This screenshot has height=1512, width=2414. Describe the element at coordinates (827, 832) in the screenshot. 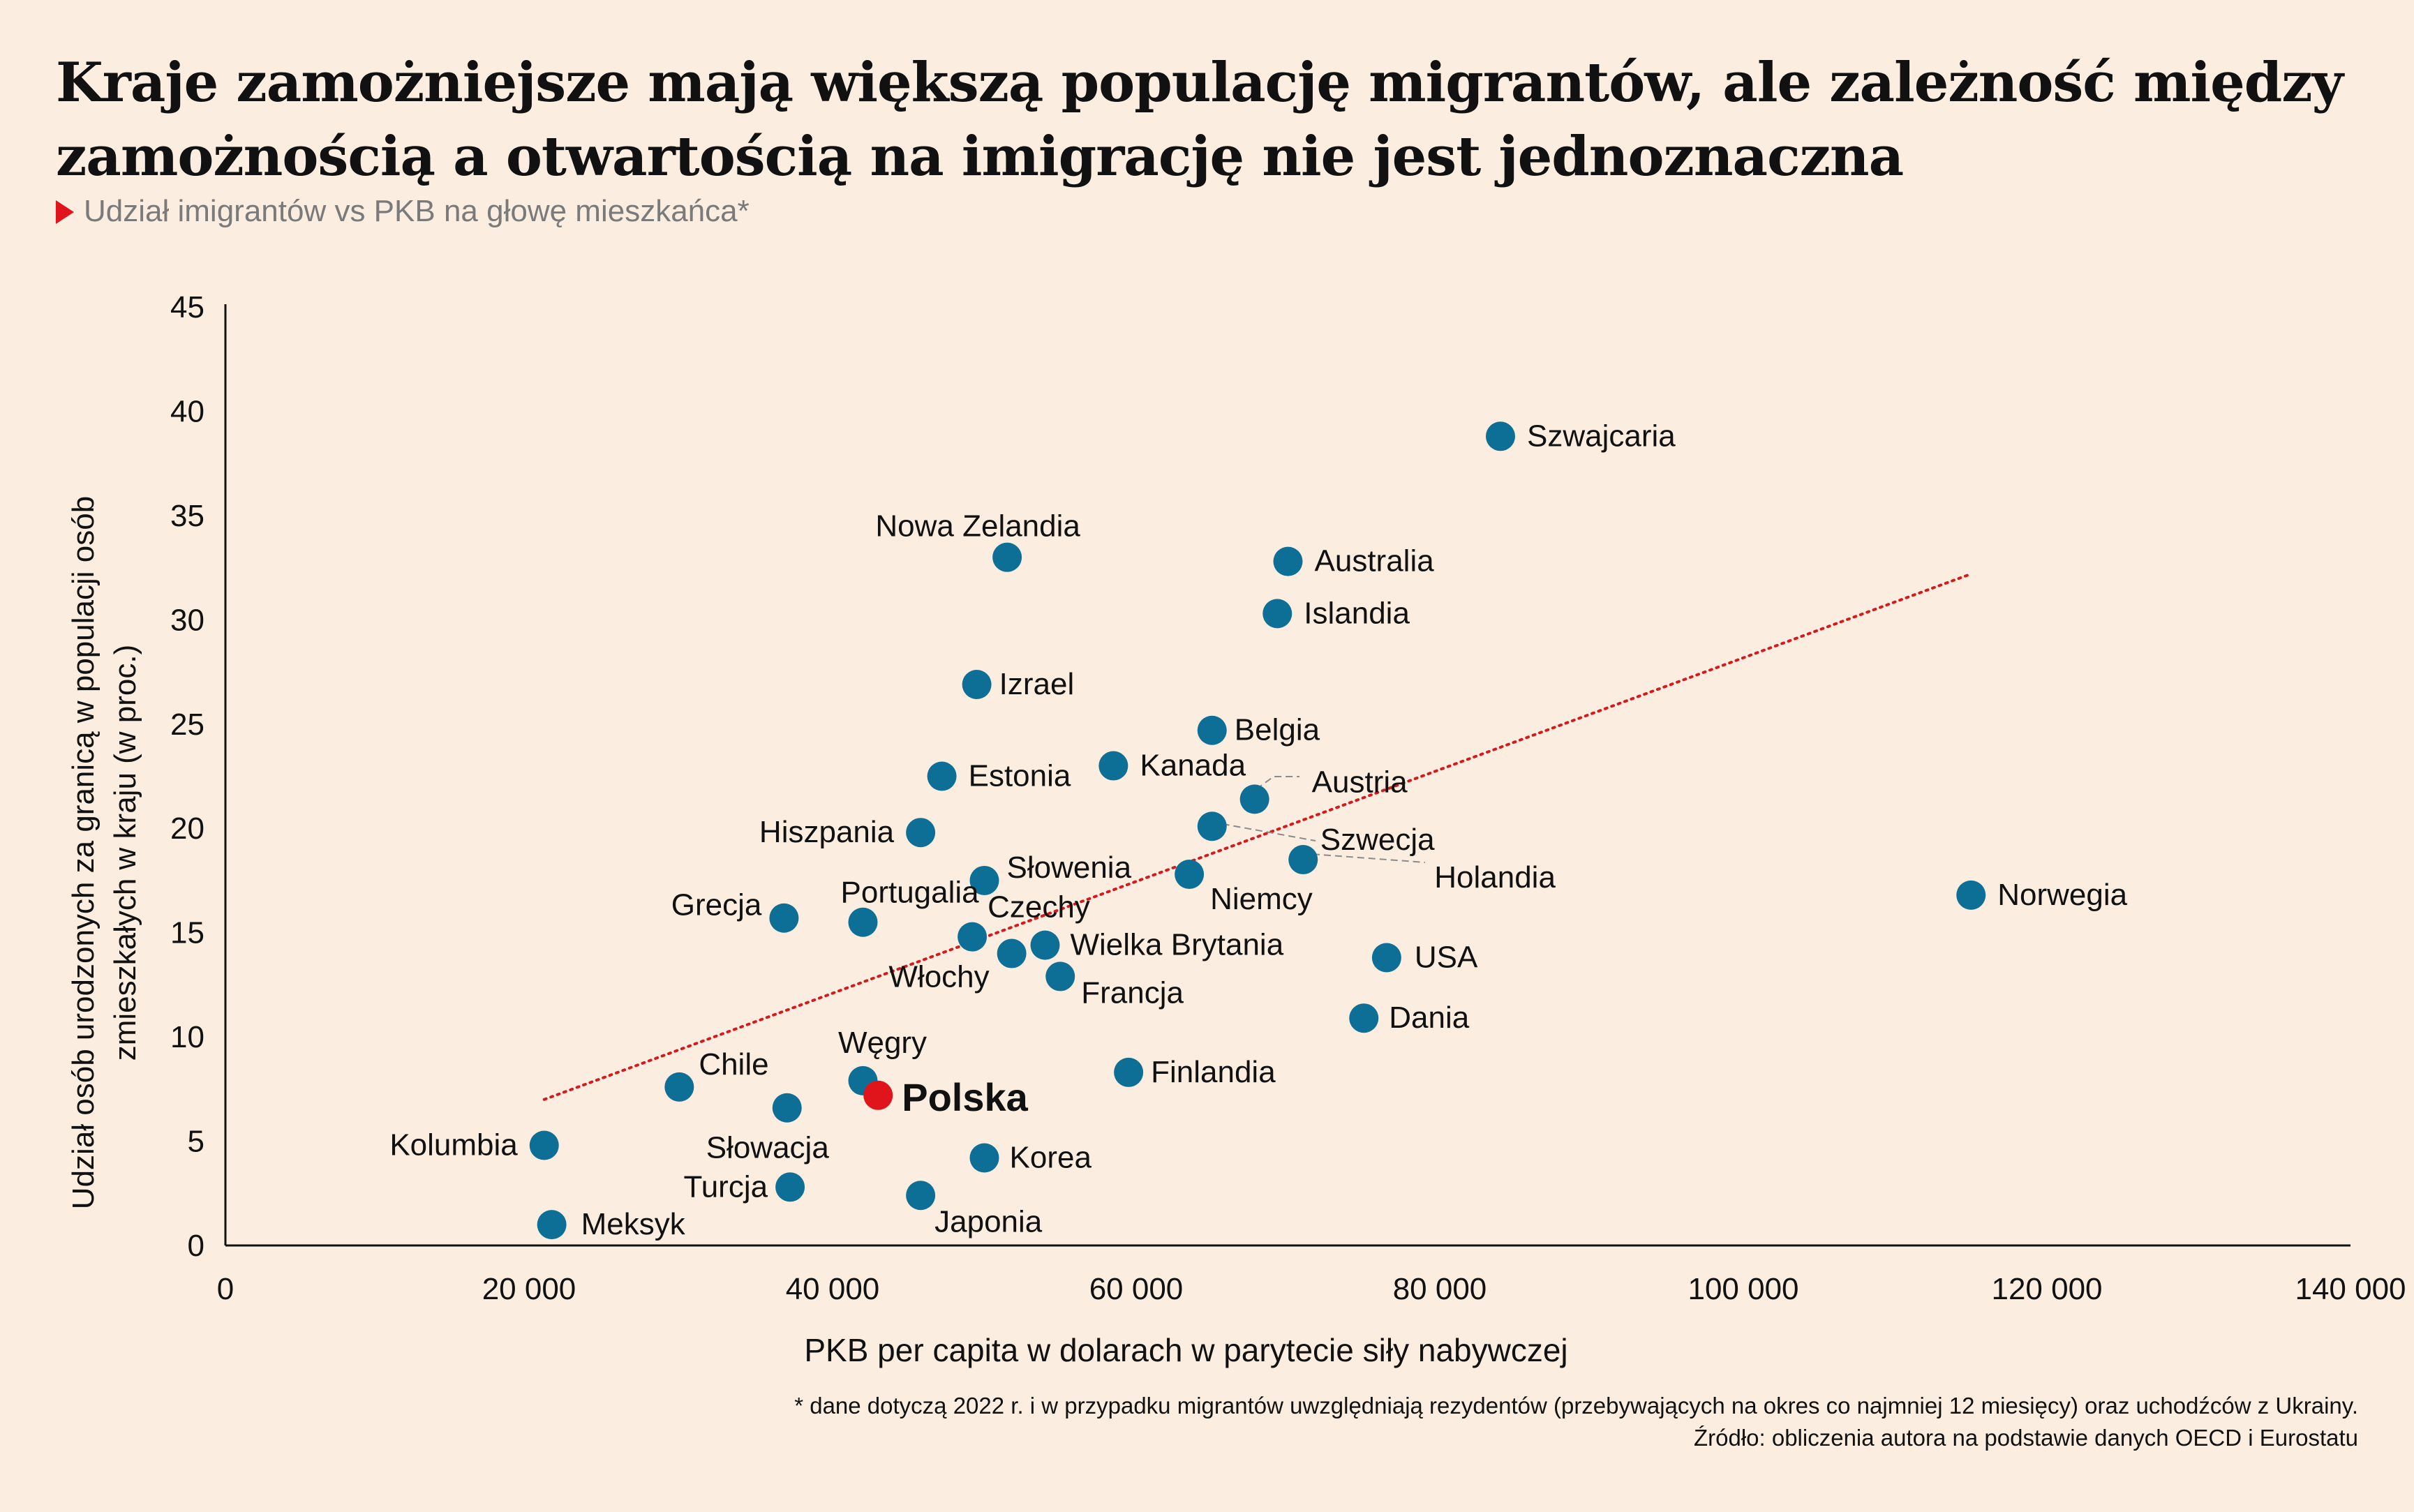

I see `point-label-hiszpania: Hiszpania` at that location.